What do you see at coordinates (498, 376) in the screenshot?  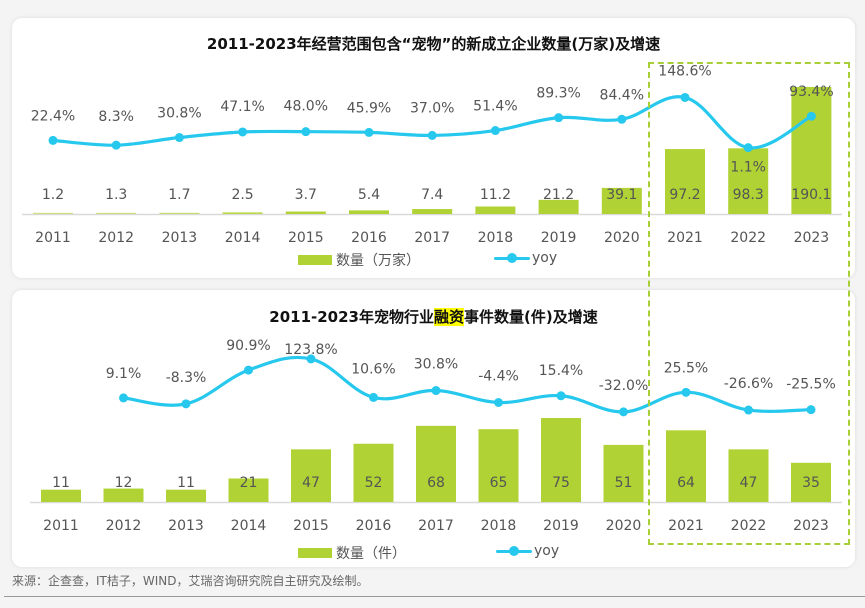 I see `yoy-value-label: -4.4%` at bounding box center [498, 376].